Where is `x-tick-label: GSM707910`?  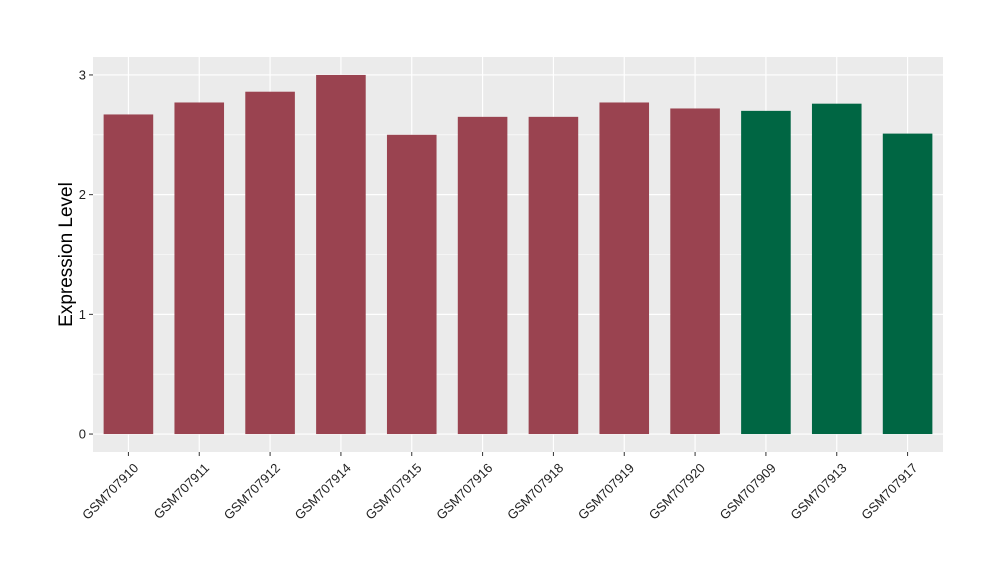
x-tick-label: GSM707910 is located at coordinates (110, 491).